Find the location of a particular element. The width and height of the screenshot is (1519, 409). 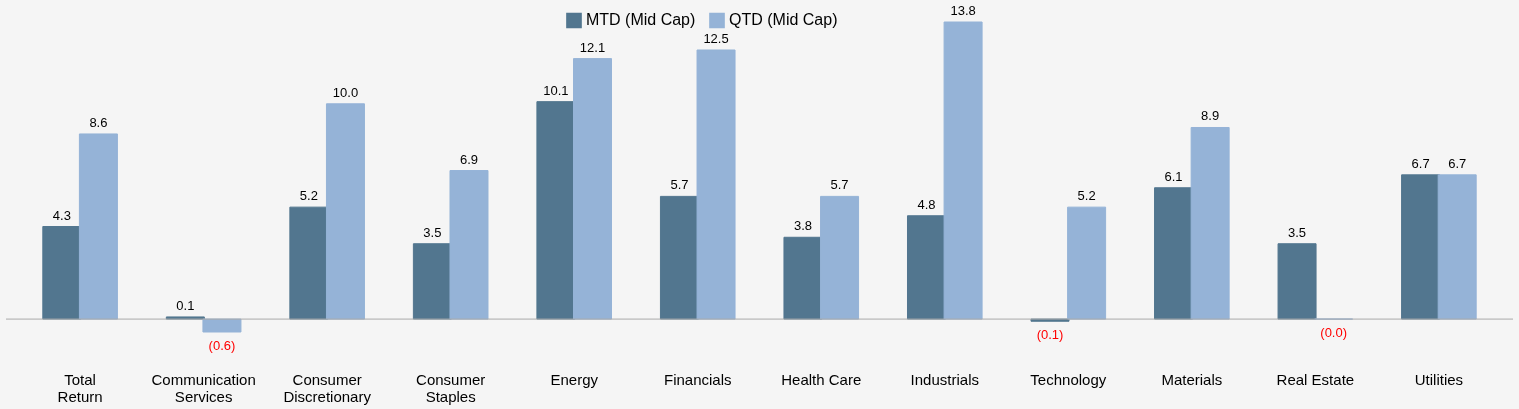

data-label: 4.3 is located at coordinates (61, 215).